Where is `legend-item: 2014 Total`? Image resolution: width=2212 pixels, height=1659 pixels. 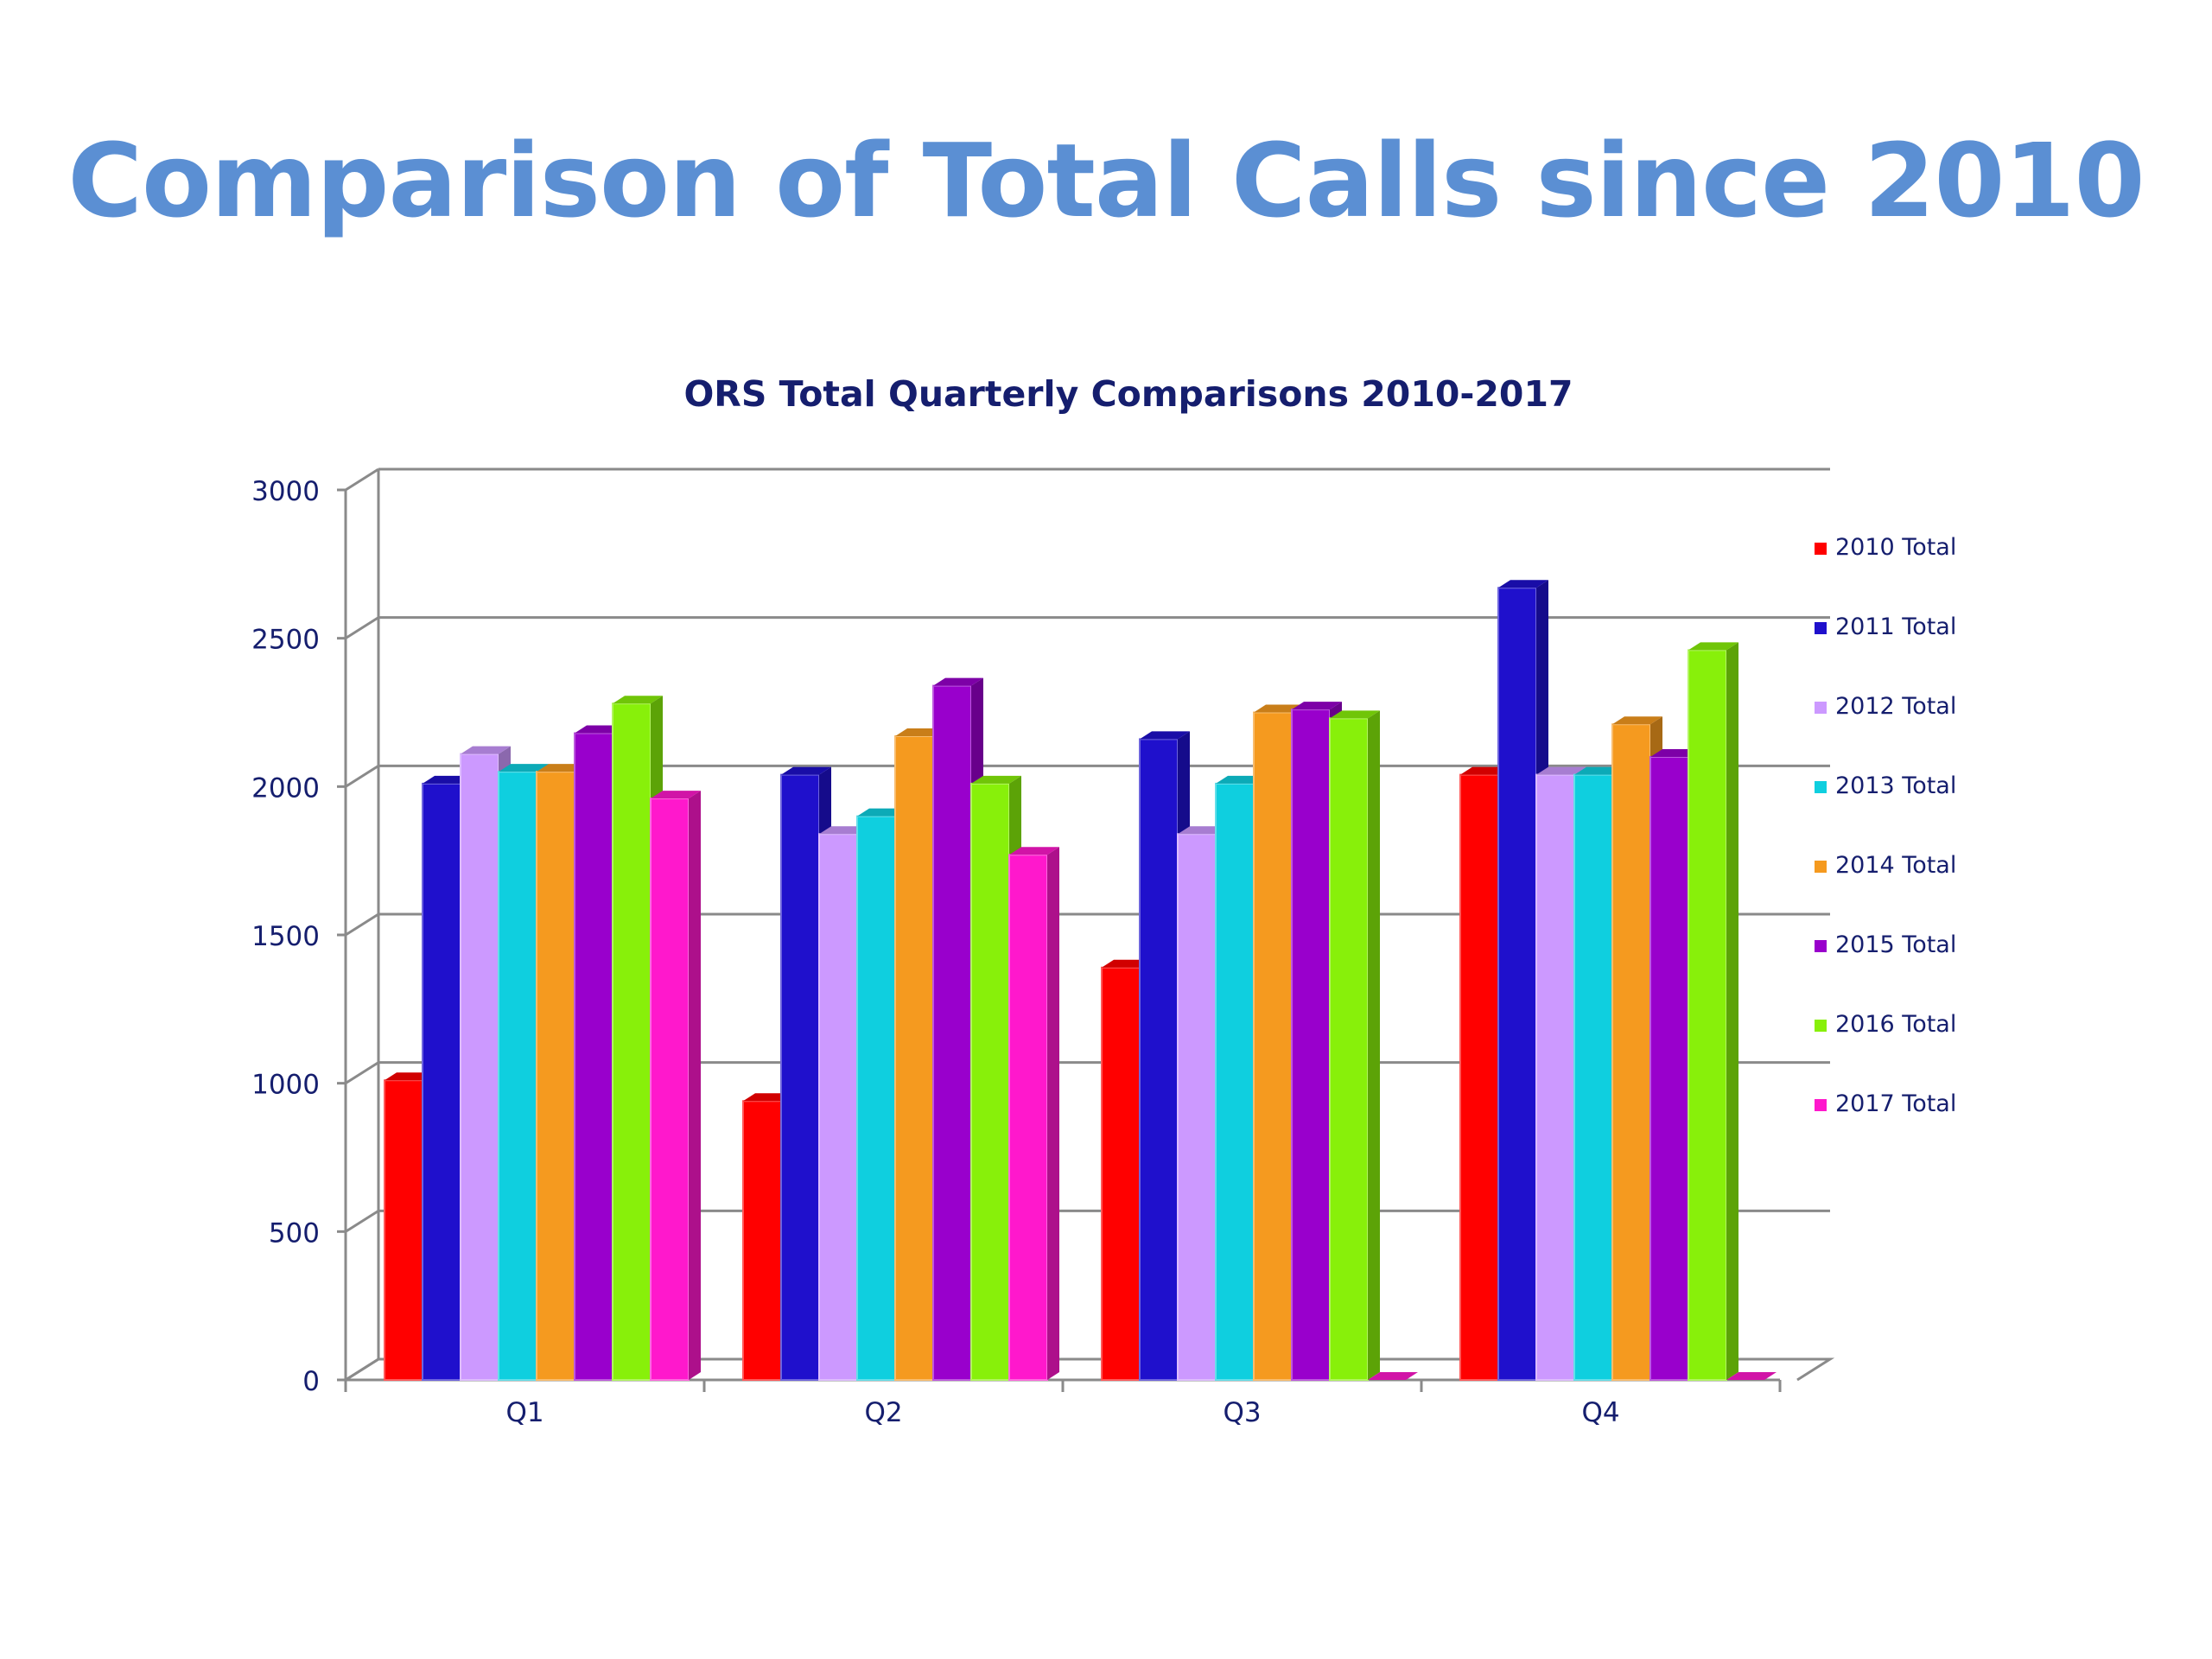 legend-item: 2014 Total is located at coordinates (1885, 865).